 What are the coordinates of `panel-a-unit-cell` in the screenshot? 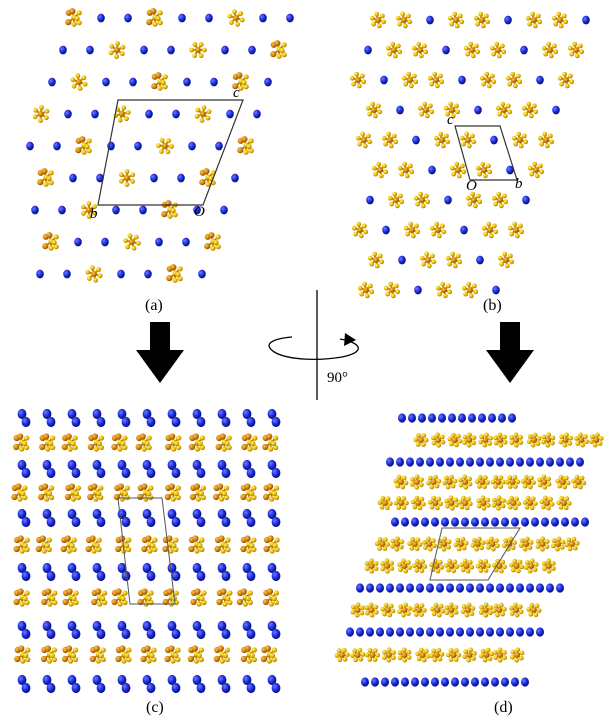 It's located at (170, 152).